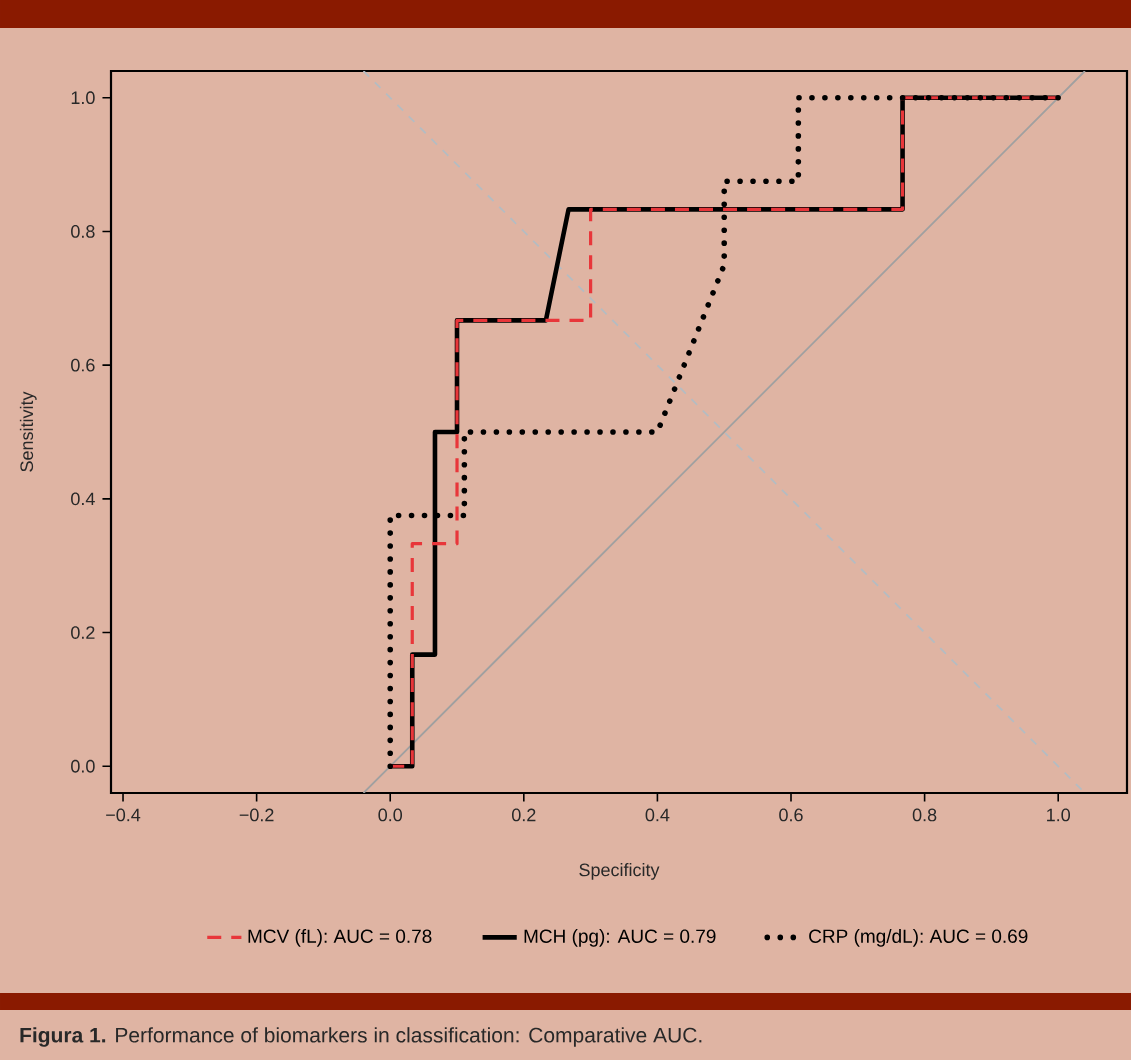 This screenshot has width=1131, height=1060. I want to click on x-tick-label: −0.2, so click(256, 815).